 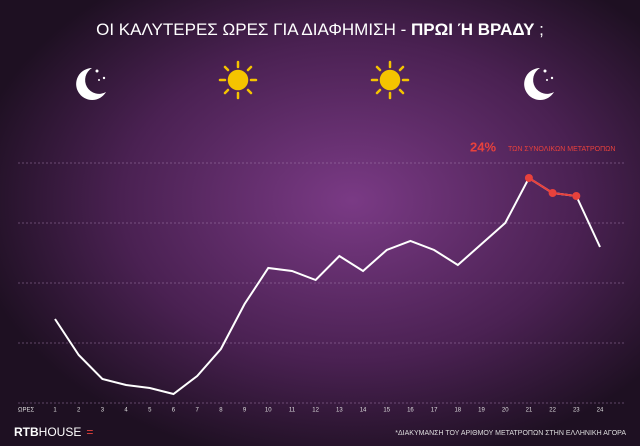 What do you see at coordinates (26, 411) in the screenshot?
I see `x-axis-label: ΩΡΕΣ` at bounding box center [26, 411].